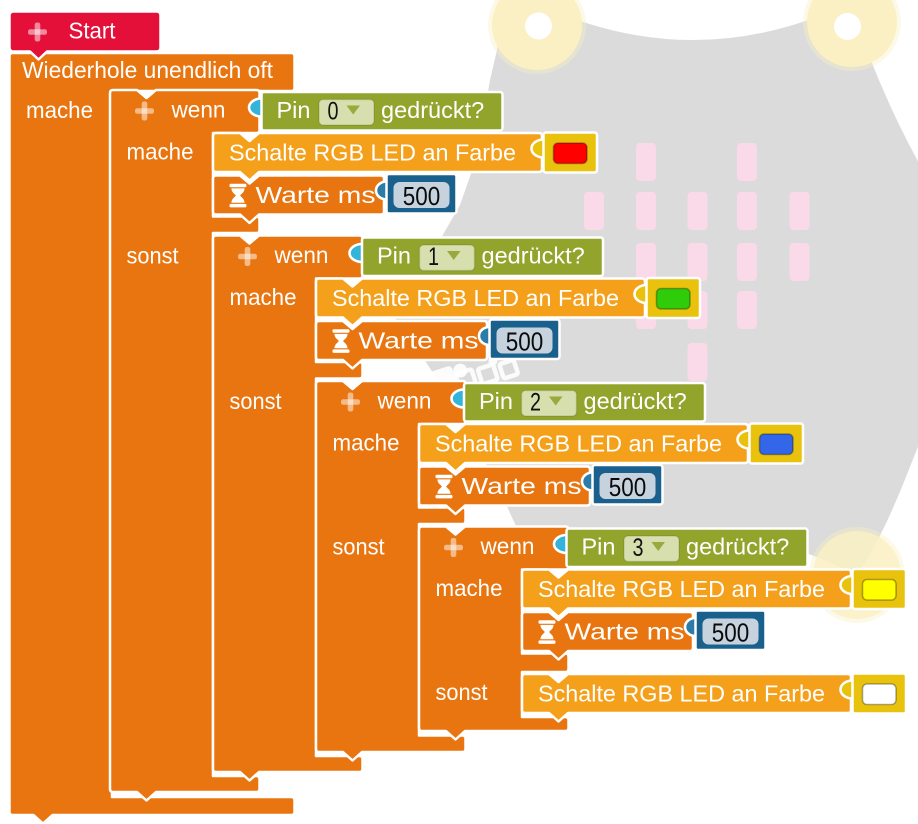 Image resolution: width=918 pixels, height=824 pixels. What do you see at coordinates (333, 111) in the screenshot?
I see `svg-text: 0` at bounding box center [333, 111].